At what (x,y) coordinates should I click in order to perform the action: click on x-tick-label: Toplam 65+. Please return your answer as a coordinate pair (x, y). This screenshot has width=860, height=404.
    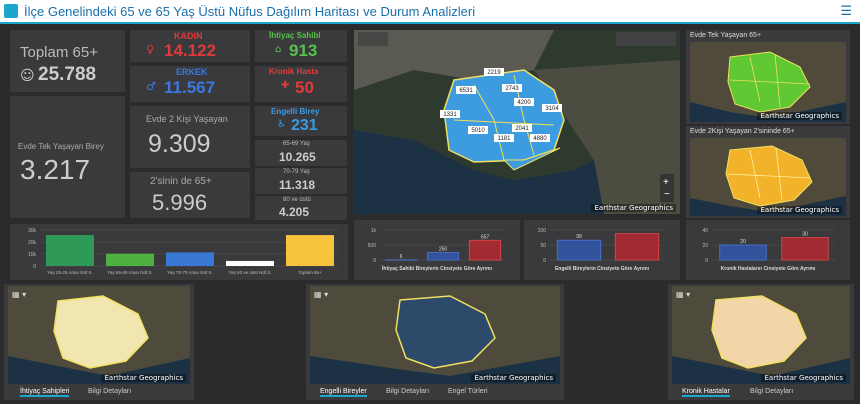
    Looking at the image, I should click on (310, 272).